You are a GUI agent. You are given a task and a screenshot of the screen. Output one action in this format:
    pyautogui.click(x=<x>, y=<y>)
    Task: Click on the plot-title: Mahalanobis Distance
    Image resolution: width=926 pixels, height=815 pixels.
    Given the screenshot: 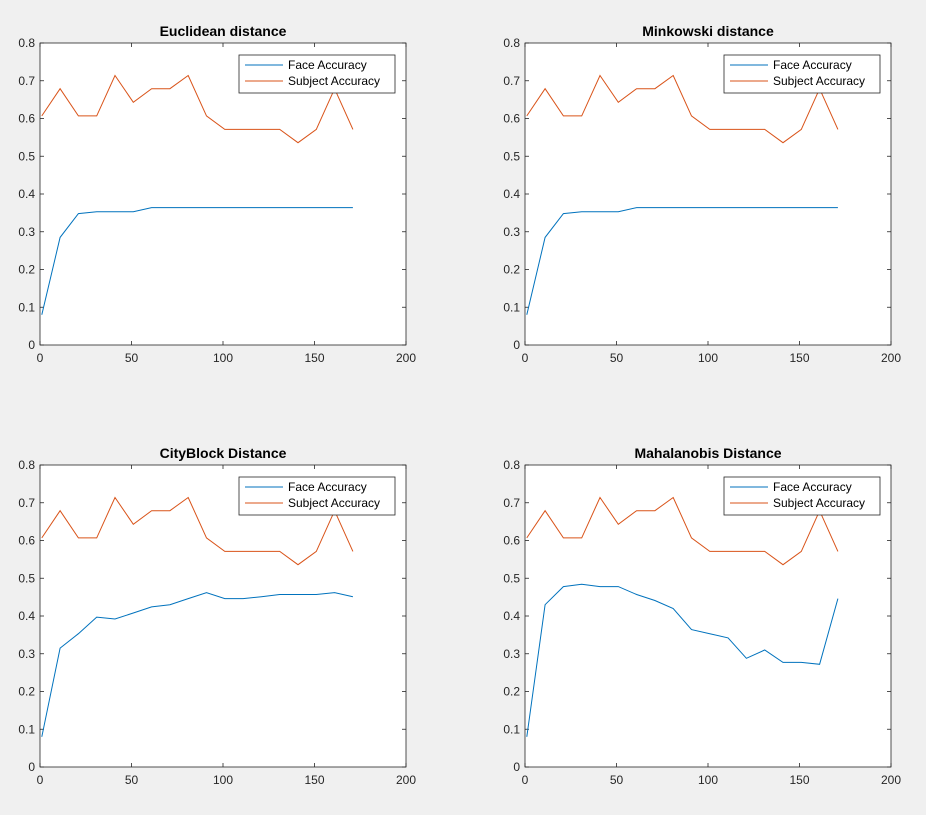 What is the action you would take?
    pyautogui.click(x=707, y=453)
    